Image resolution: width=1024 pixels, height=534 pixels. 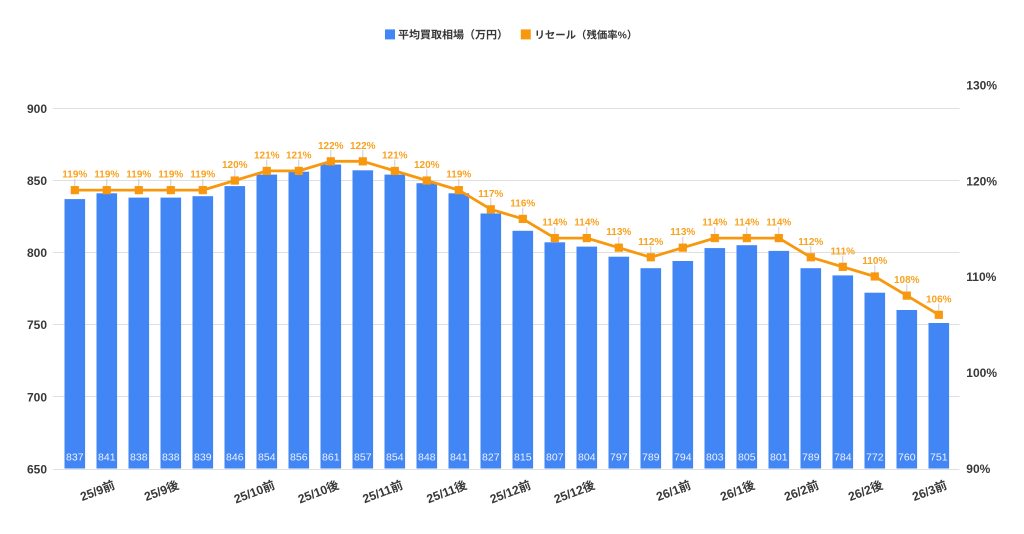 I want to click on svg-text: 116%, so click(x=522, y=203).